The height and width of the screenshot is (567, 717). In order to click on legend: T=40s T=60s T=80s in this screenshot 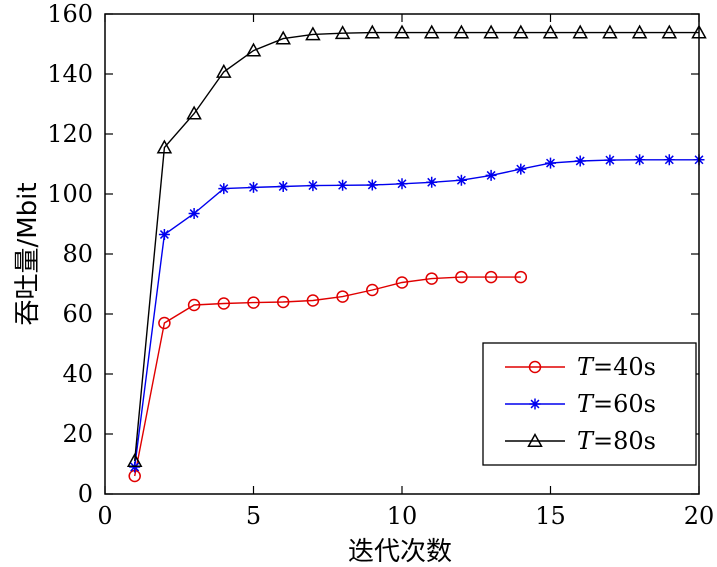, I will do `click(589, 404)`.